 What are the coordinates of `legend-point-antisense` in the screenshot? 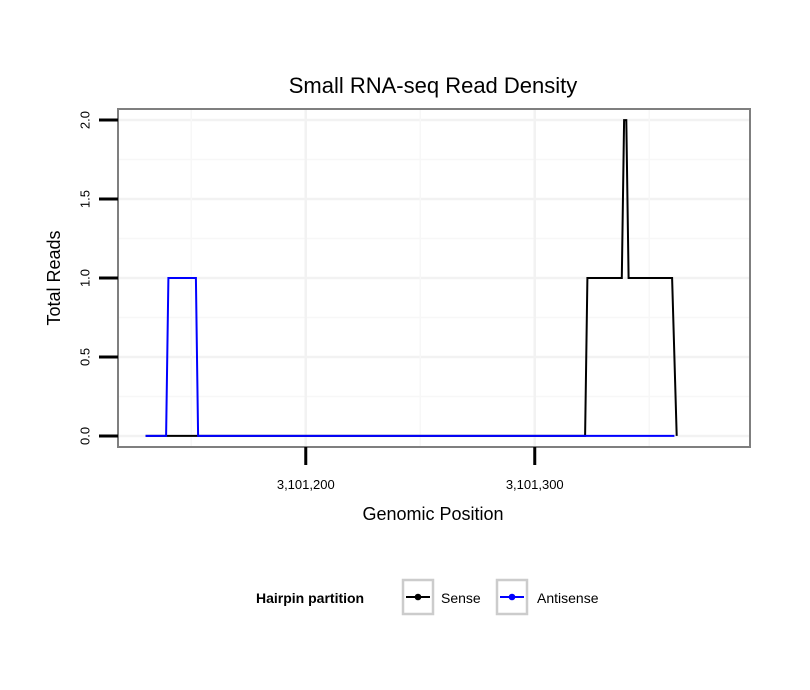 It's located at (512, 597).